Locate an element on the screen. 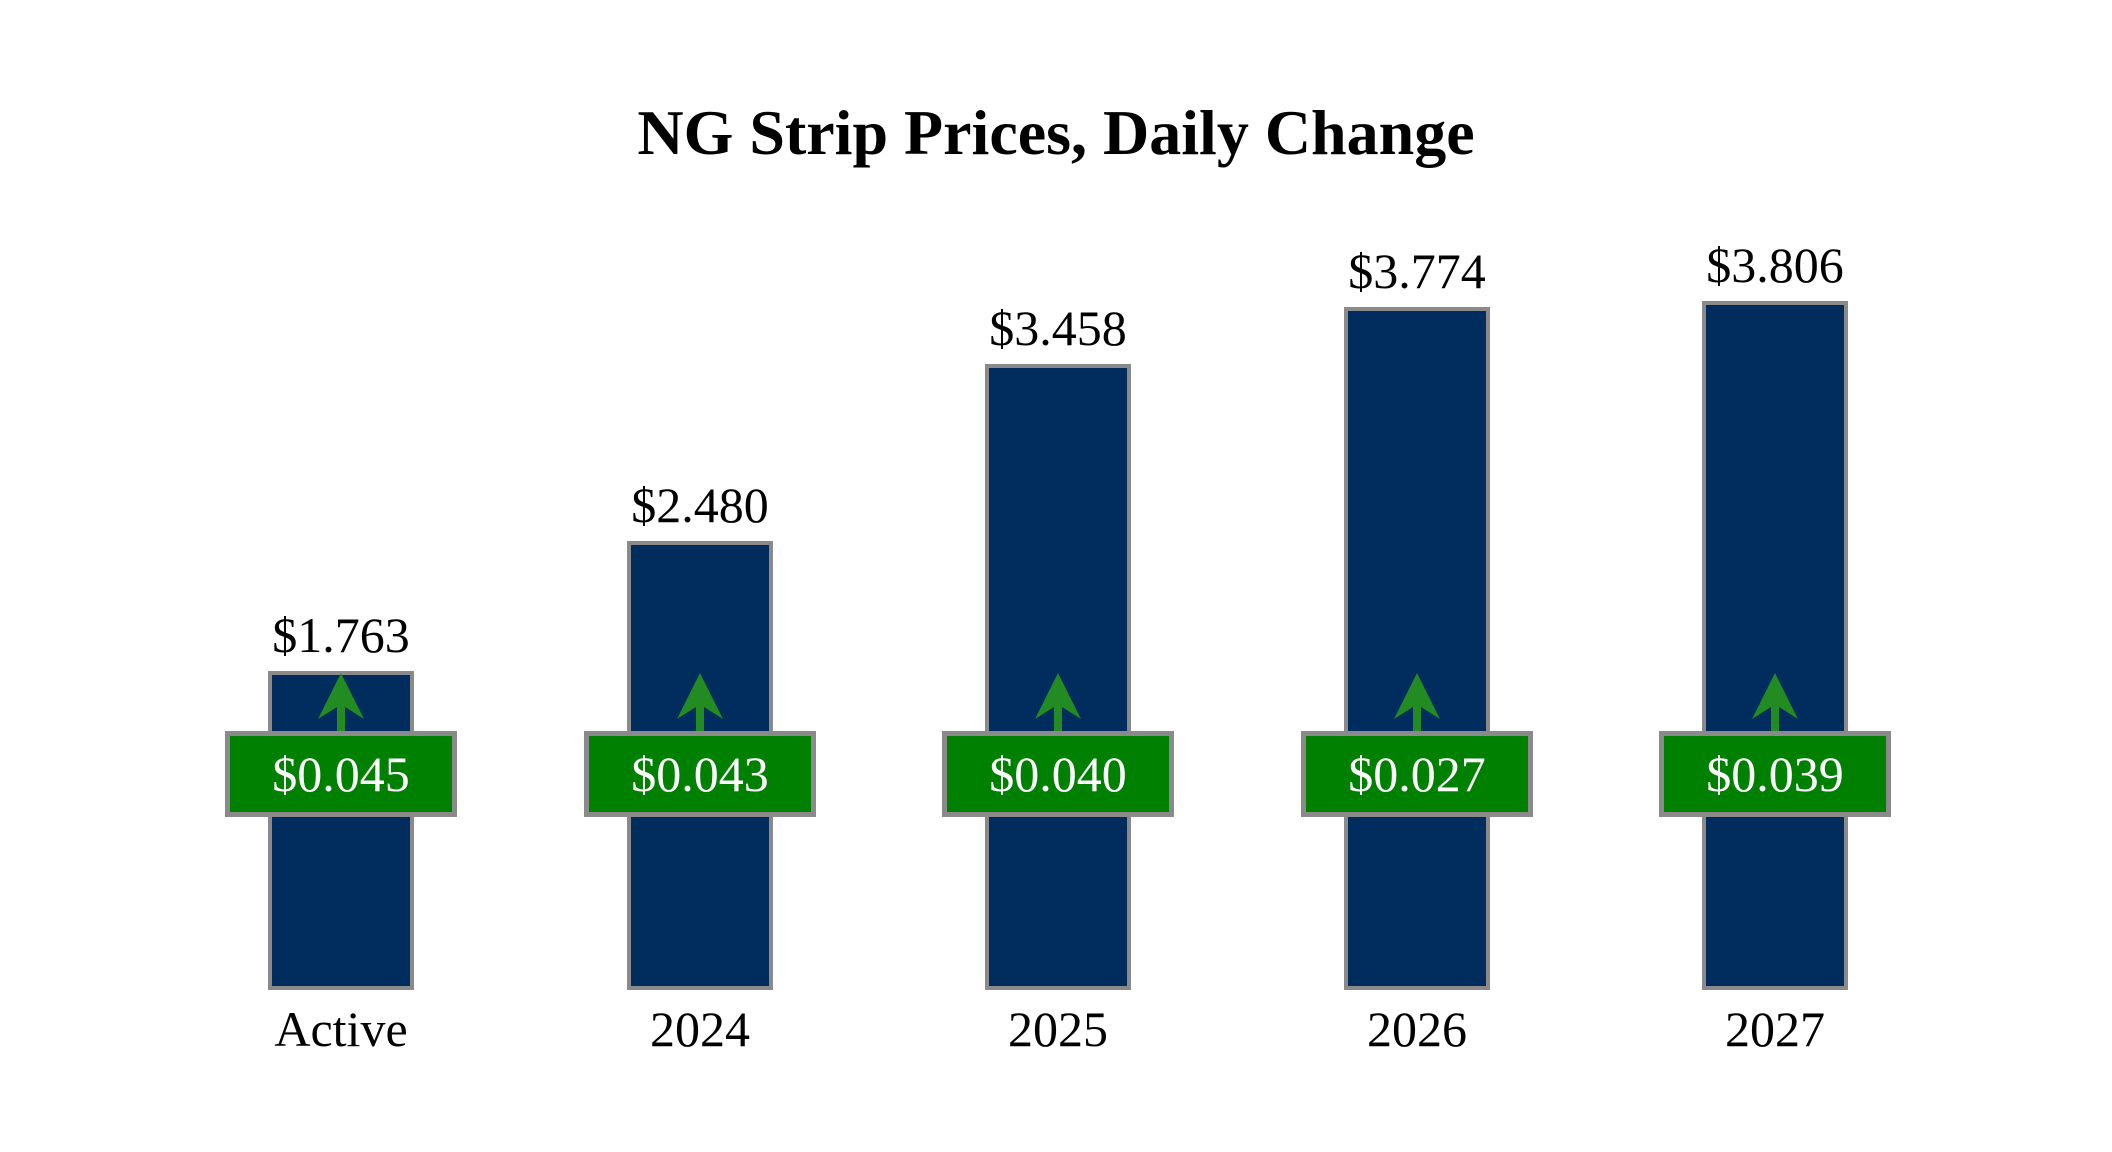 The height and width of the screenshot is (1152, 2112). category-label: 2027 is located at coordinates (1775, 1029).